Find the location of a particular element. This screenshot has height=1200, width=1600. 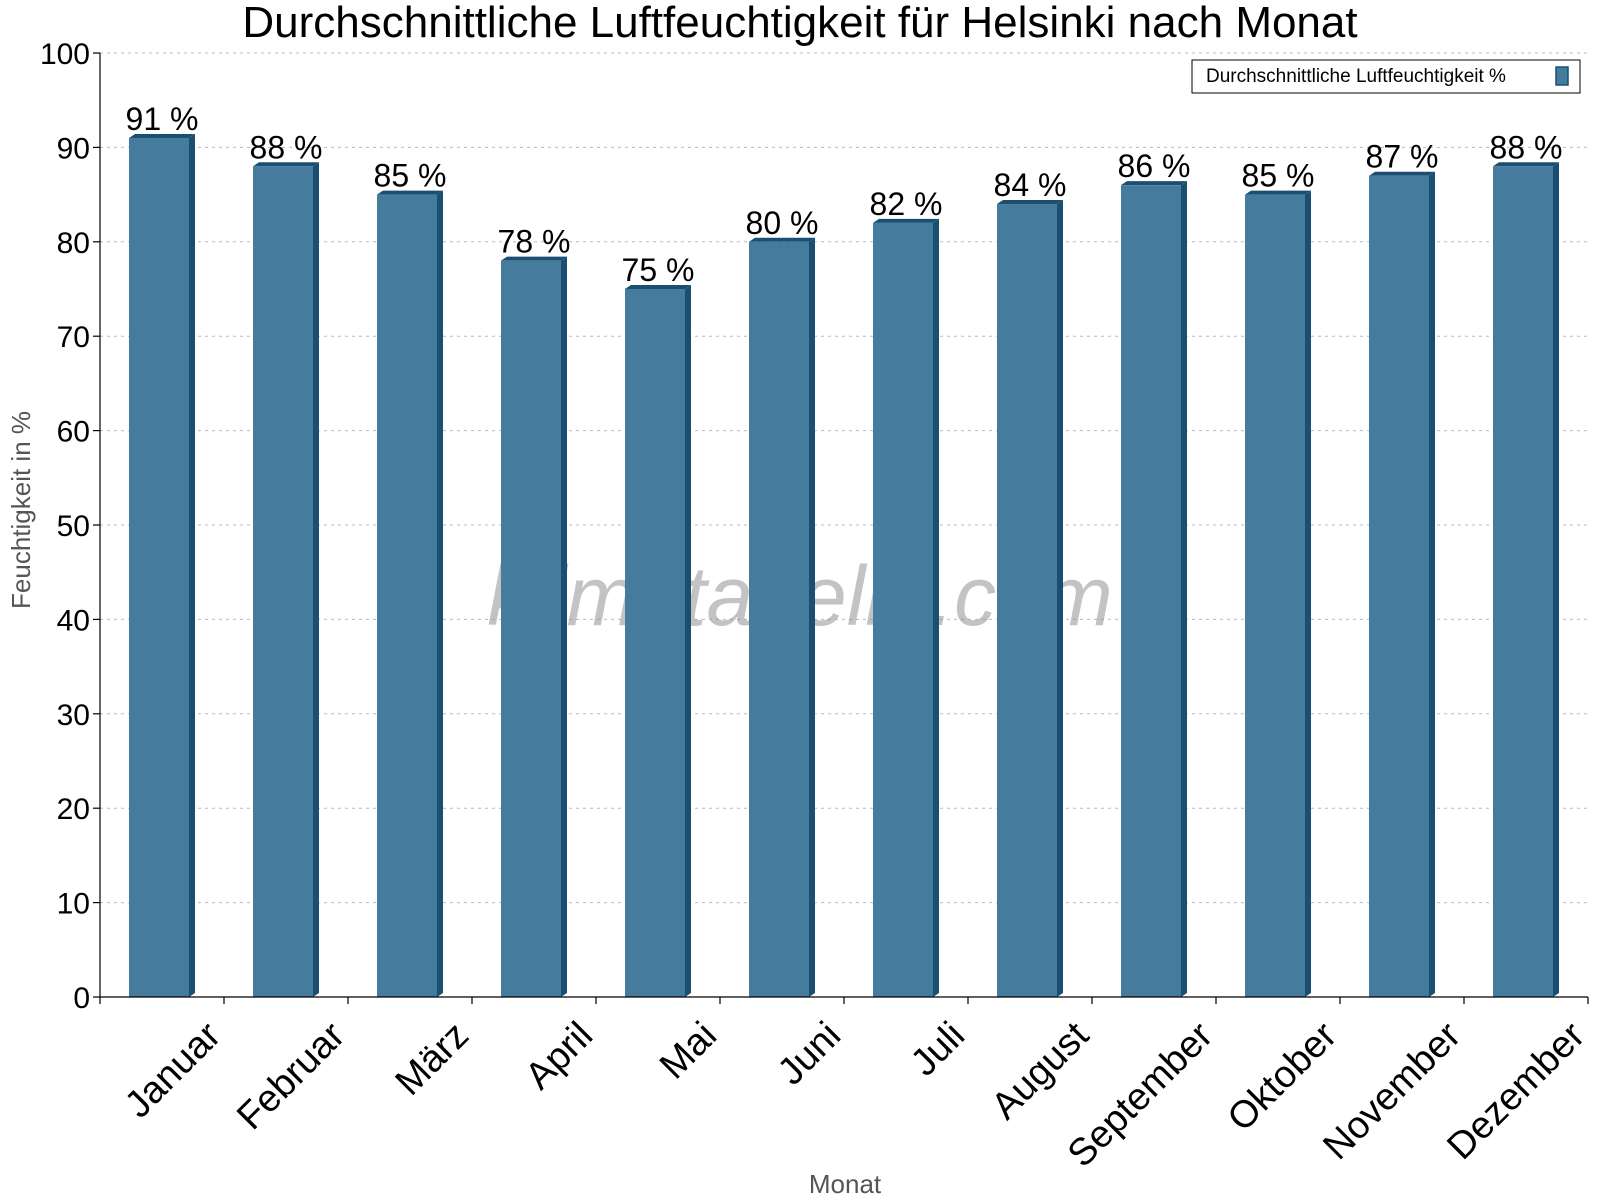

y-tick-label: 0 is located at coordinates (81, 998).